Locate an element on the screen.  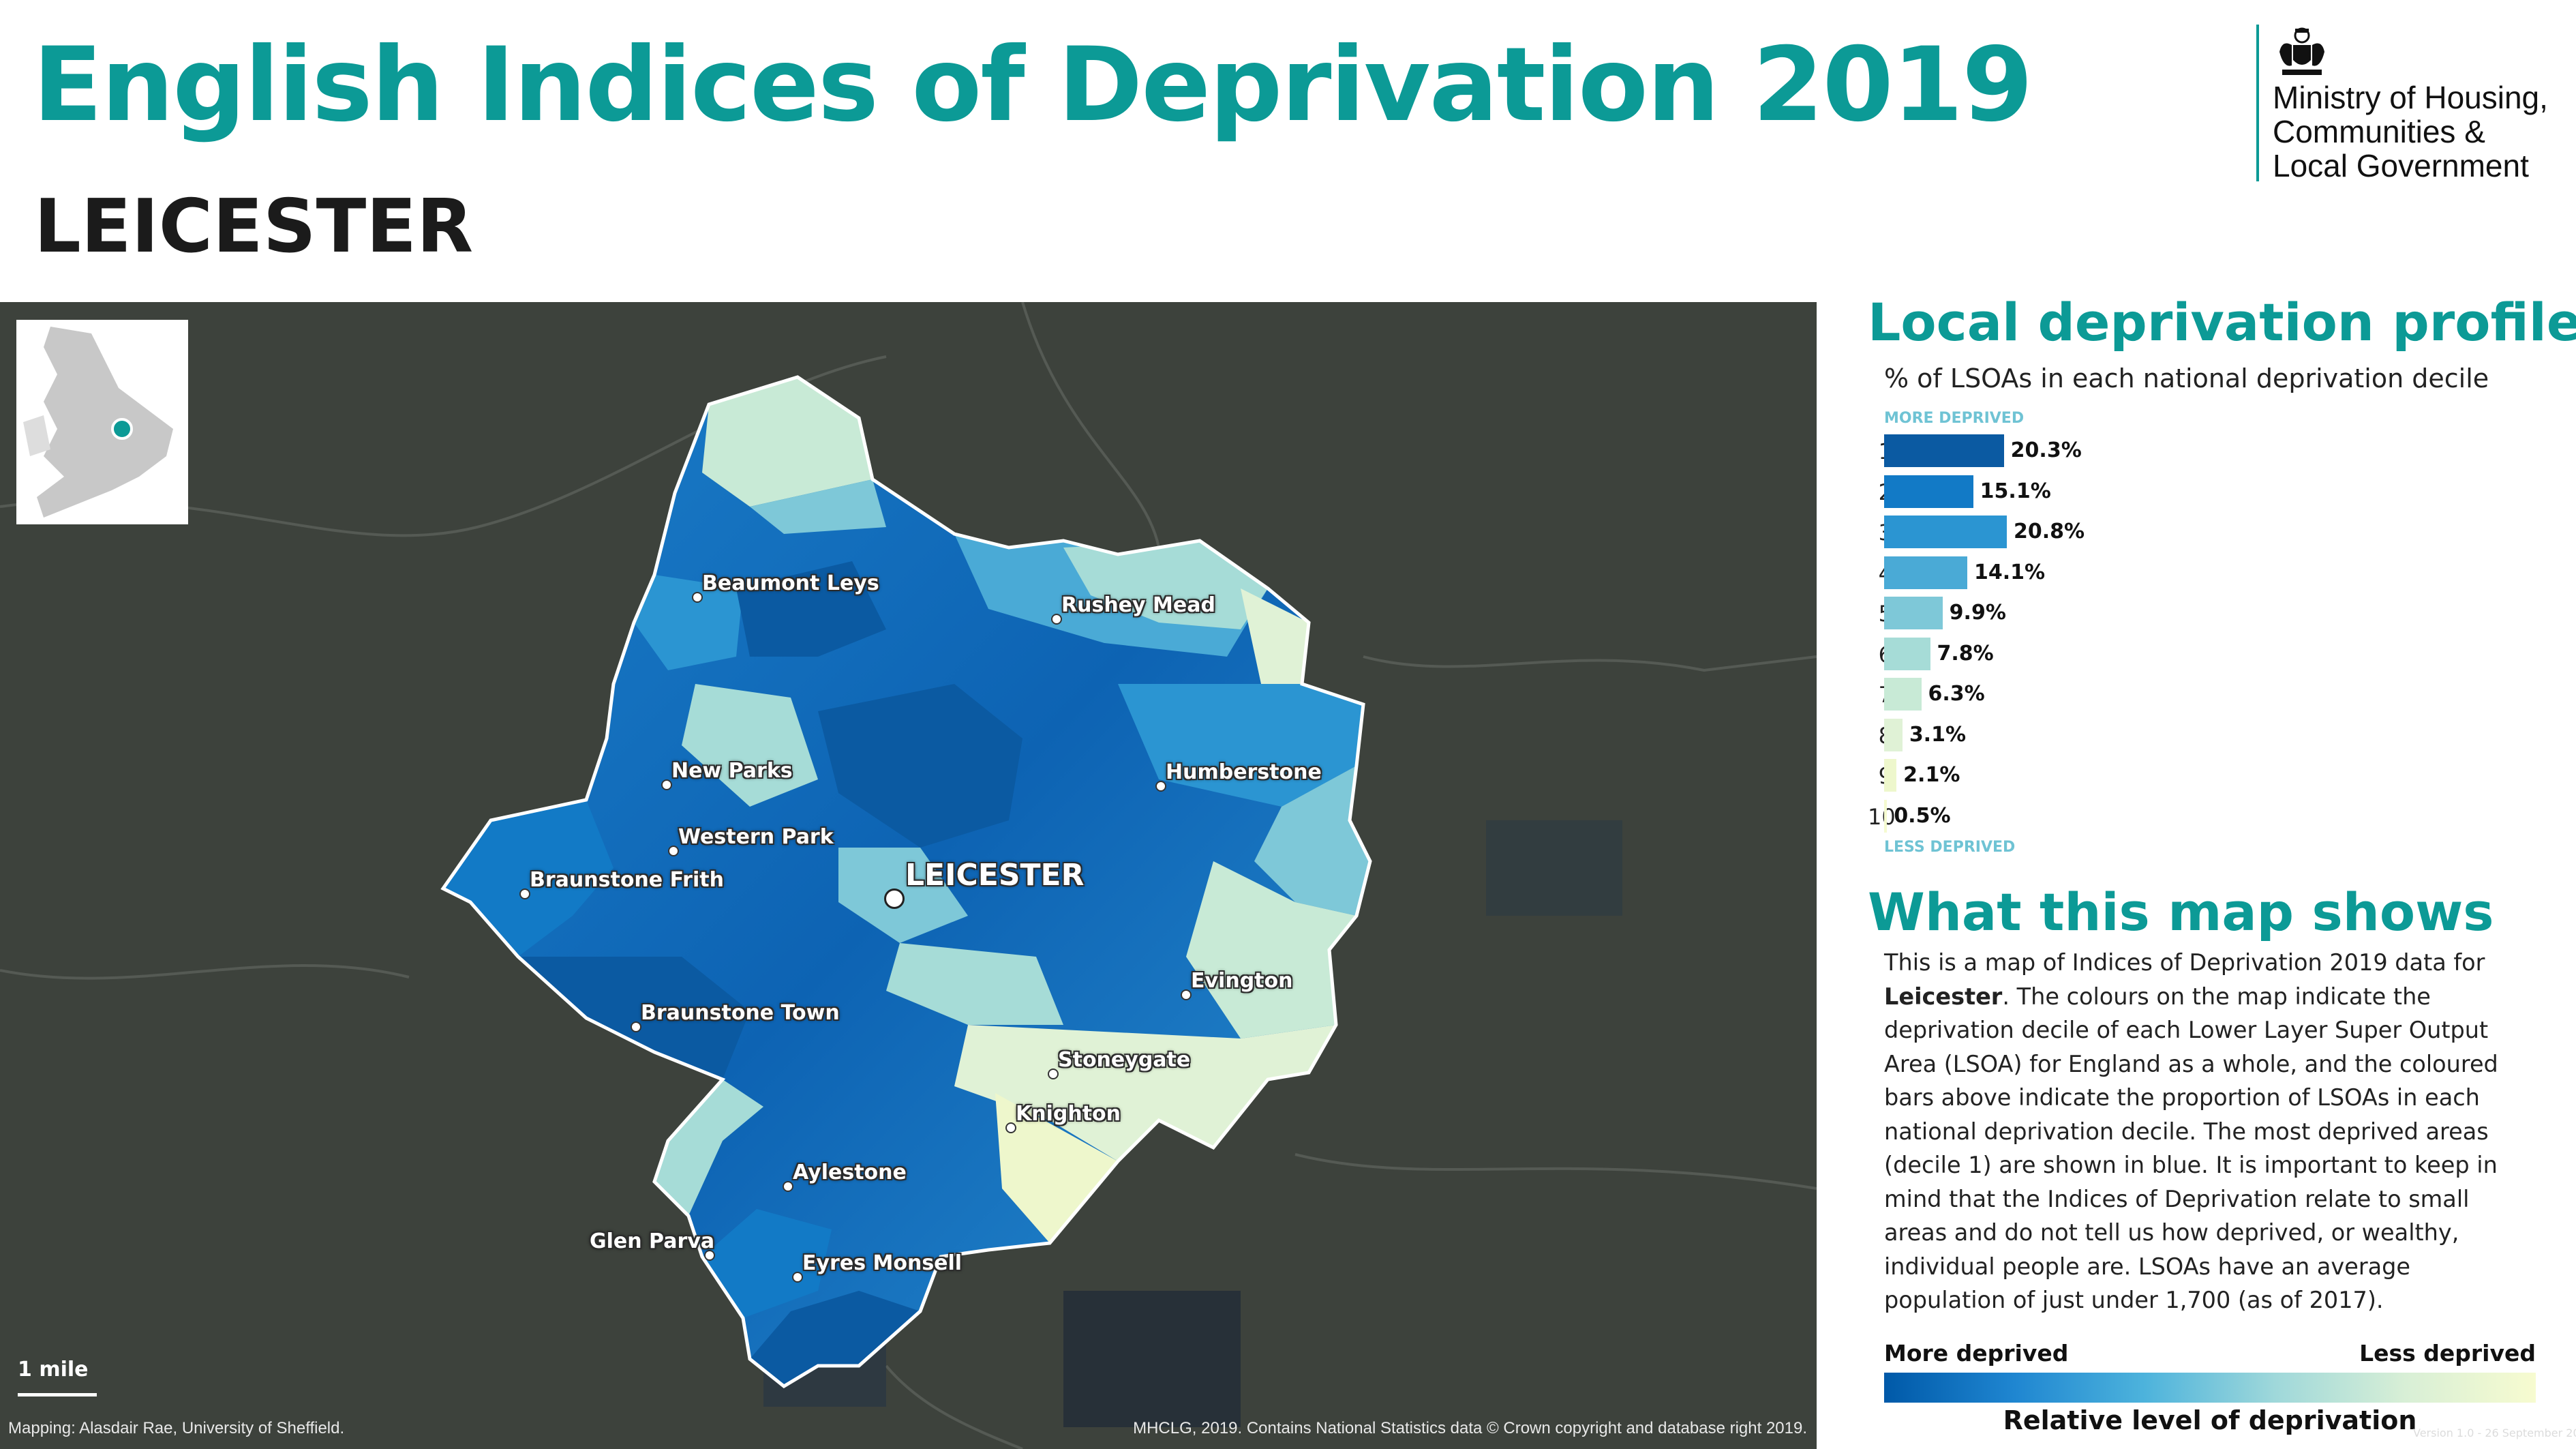
place-label: Evington is located at coordinates (1242, 981).